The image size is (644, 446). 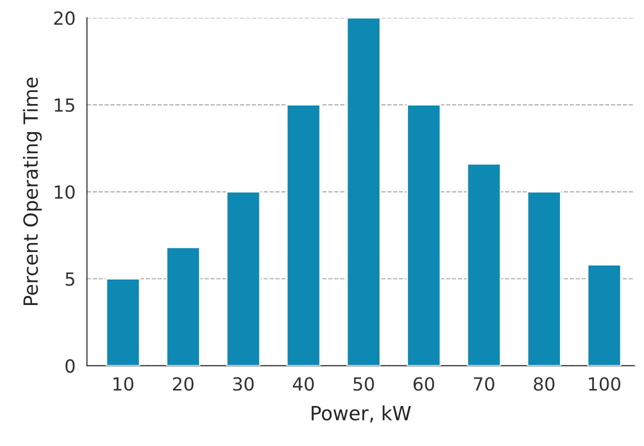 What do you see at coordinates (64, 105) in the screenshot?
I see `y-tick-label: 15` at bounding box center [64, 105].